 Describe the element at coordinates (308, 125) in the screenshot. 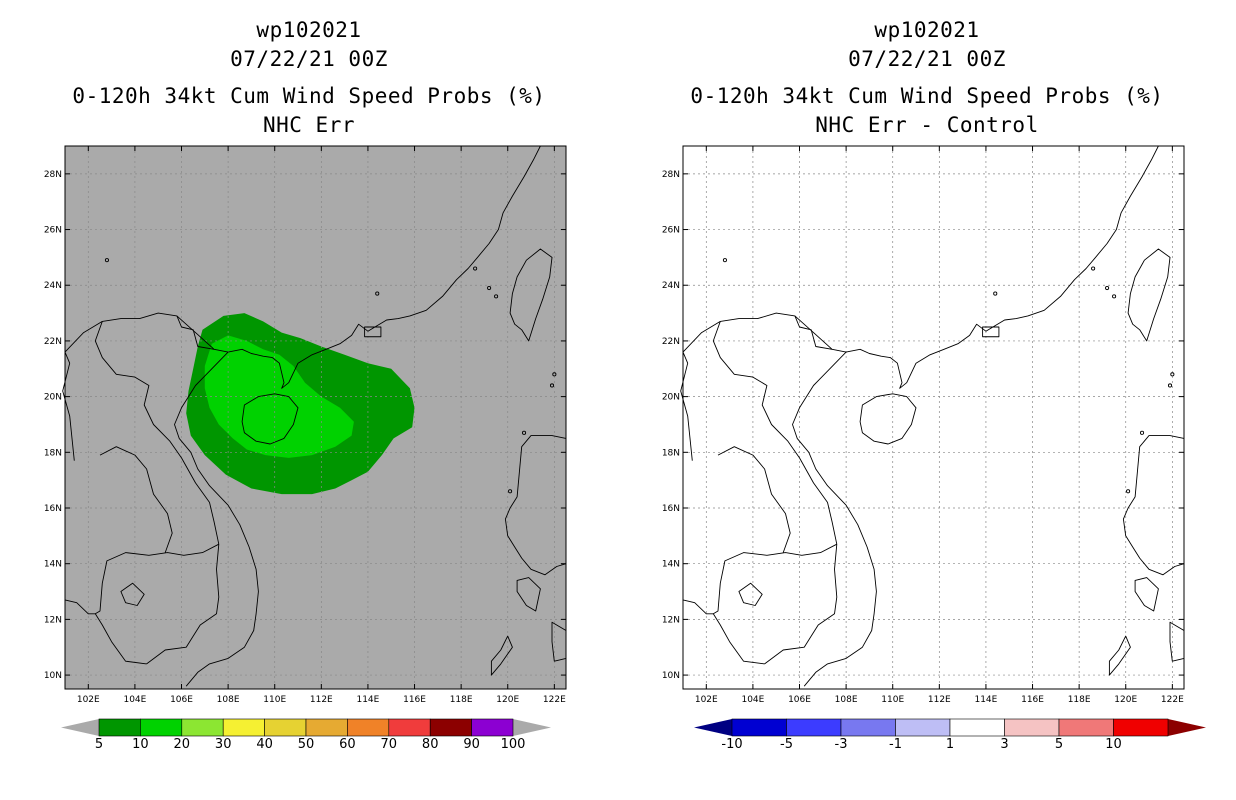

I see `product-subtitle: NHC Err` at that location.